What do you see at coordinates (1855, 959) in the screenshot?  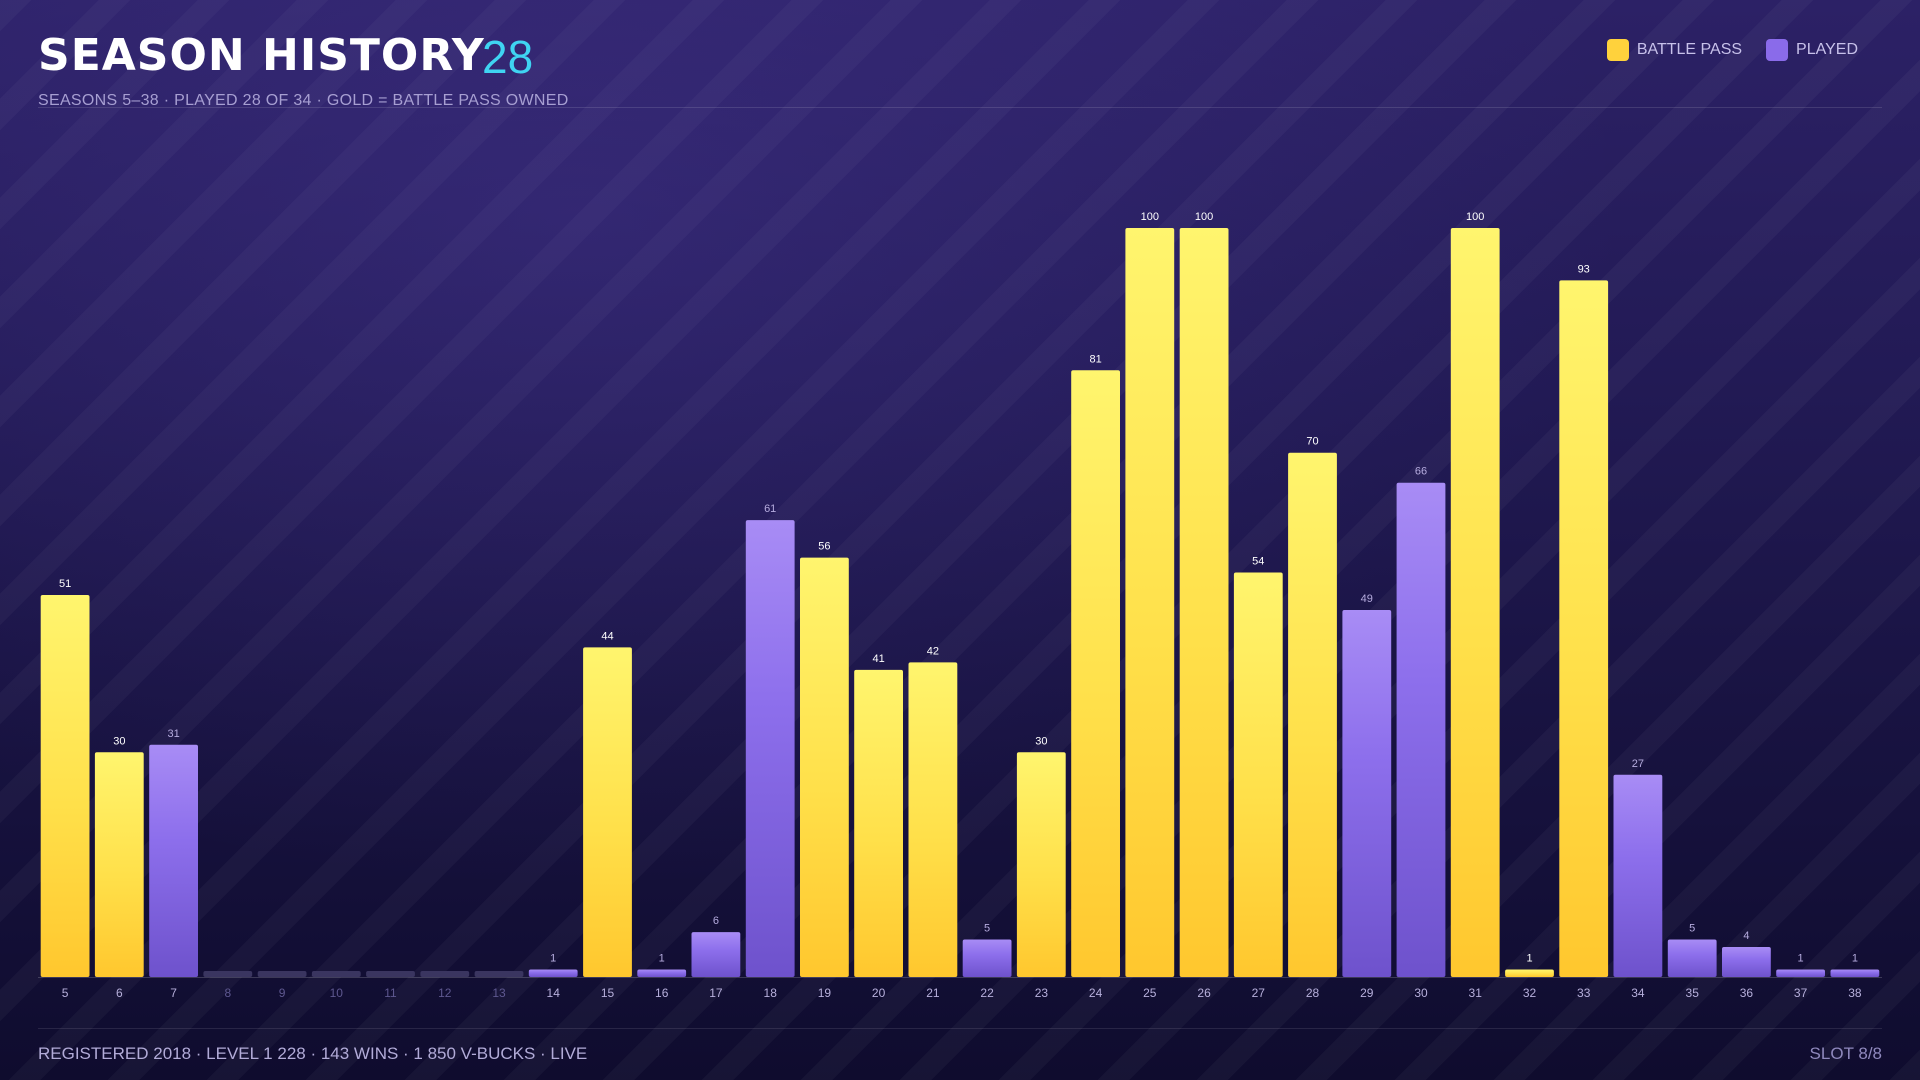 I see `value-label-season-38: 1` at bounding box center [1855, 959].